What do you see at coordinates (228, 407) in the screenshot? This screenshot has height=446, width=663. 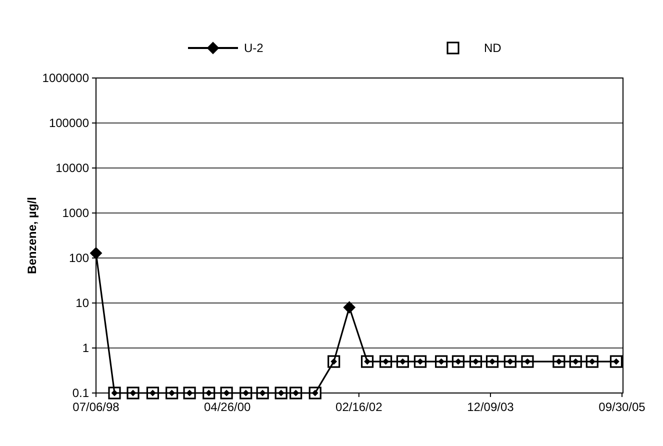 I see `x-tick-label: 04/26/00` at bounding box center [228, 407].